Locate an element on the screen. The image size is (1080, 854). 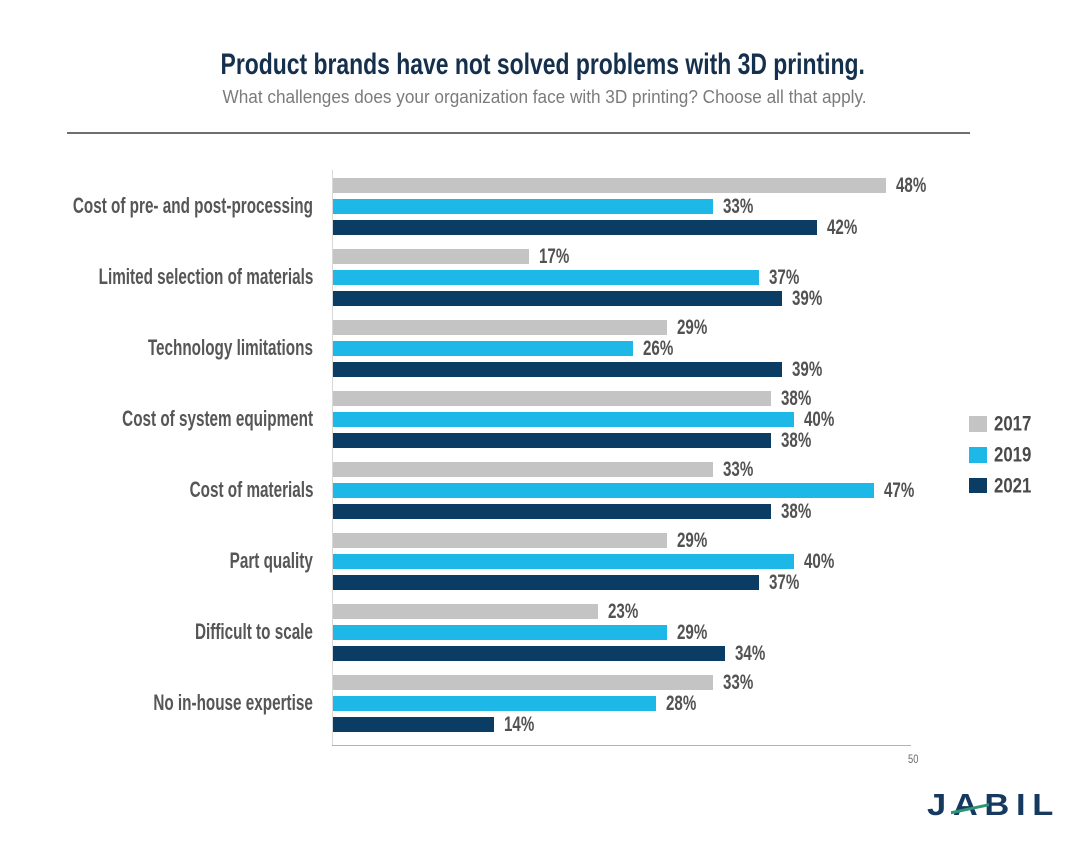
svg-text: JABIL is located at coordinates (993, 804).